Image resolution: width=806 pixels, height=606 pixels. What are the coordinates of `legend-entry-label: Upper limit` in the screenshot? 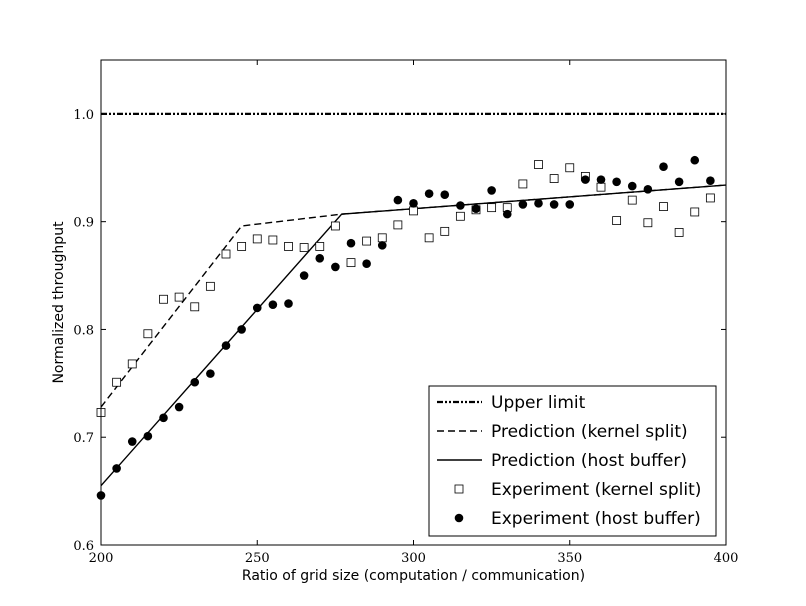 It's located at (538, 403).